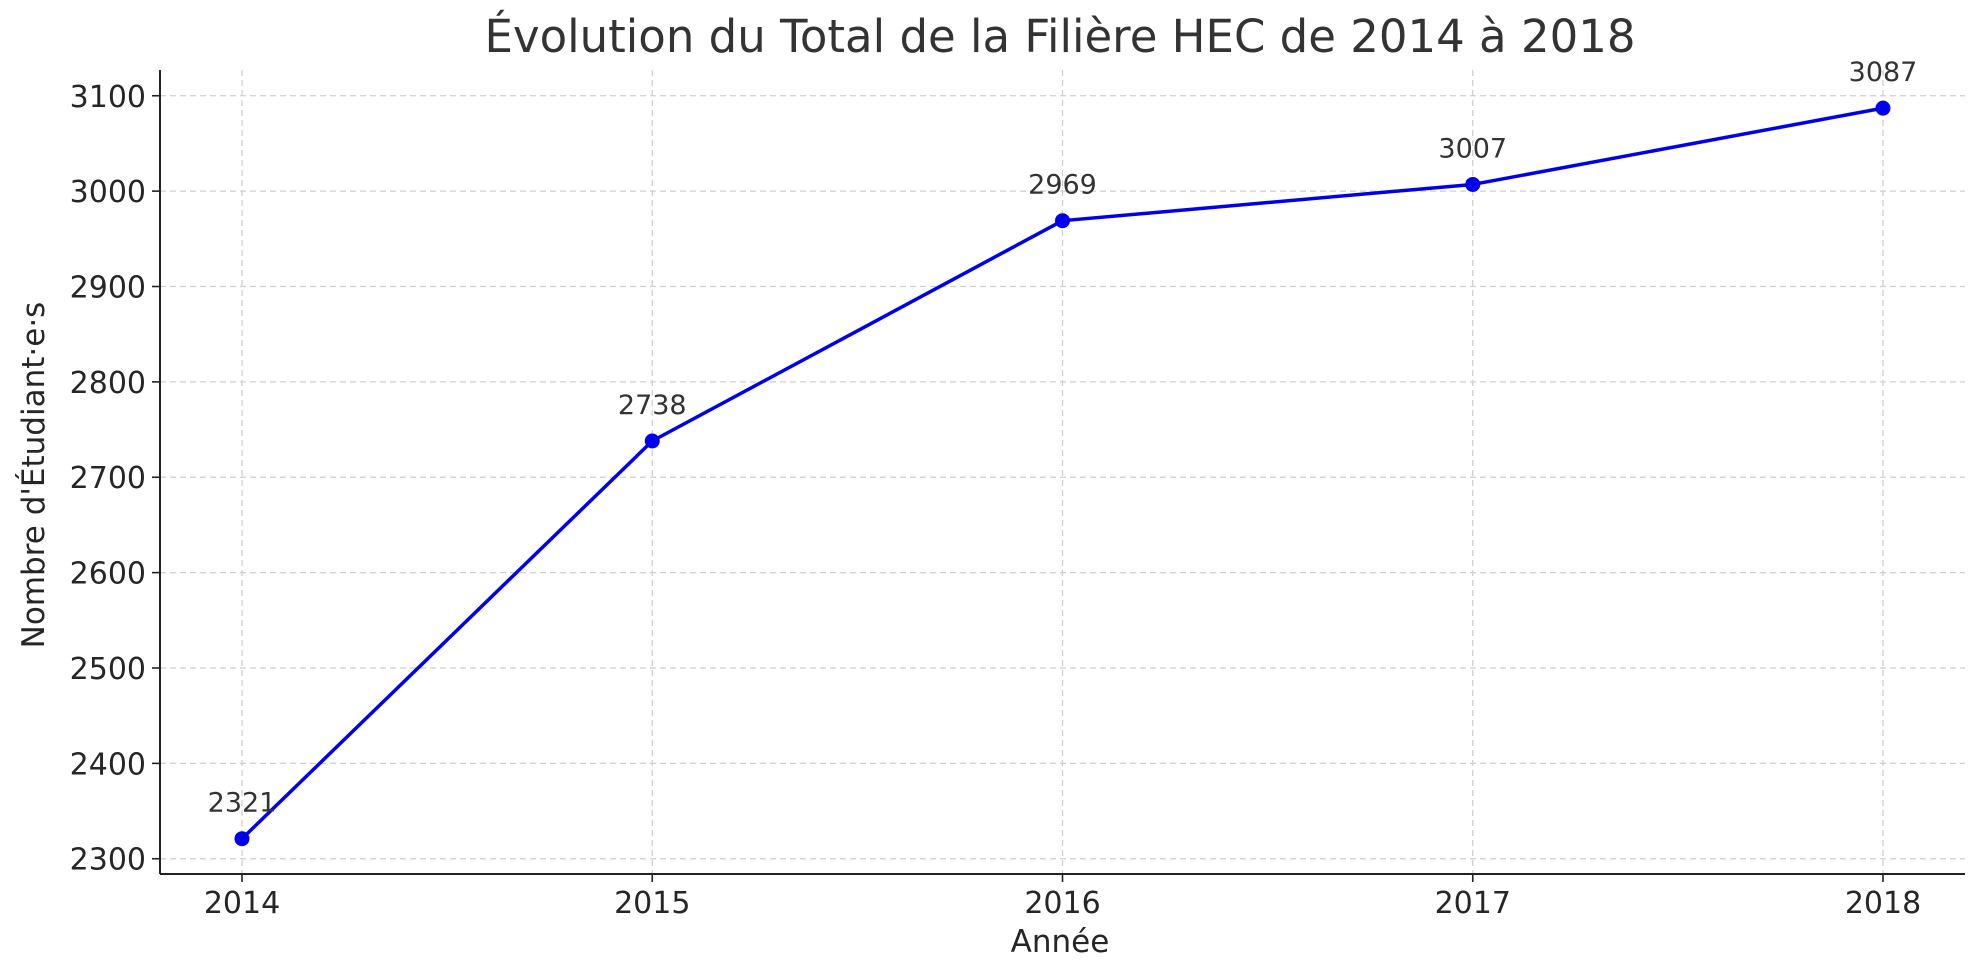 The width and height of the screenshot is (1980, 980). I want to click on x-tick-label: 2015, so click(652, 903).